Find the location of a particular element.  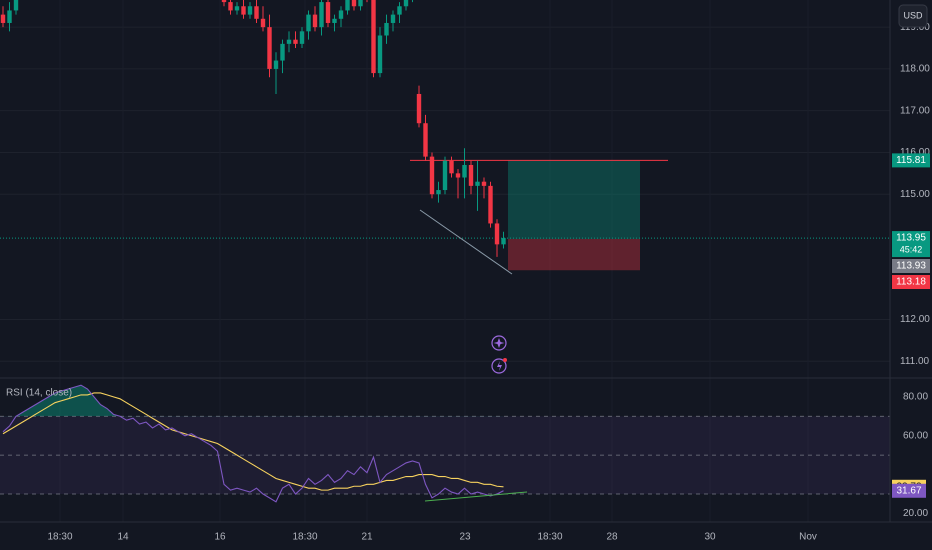

x-tick-label: 21 is located at coordinates (367, 537).